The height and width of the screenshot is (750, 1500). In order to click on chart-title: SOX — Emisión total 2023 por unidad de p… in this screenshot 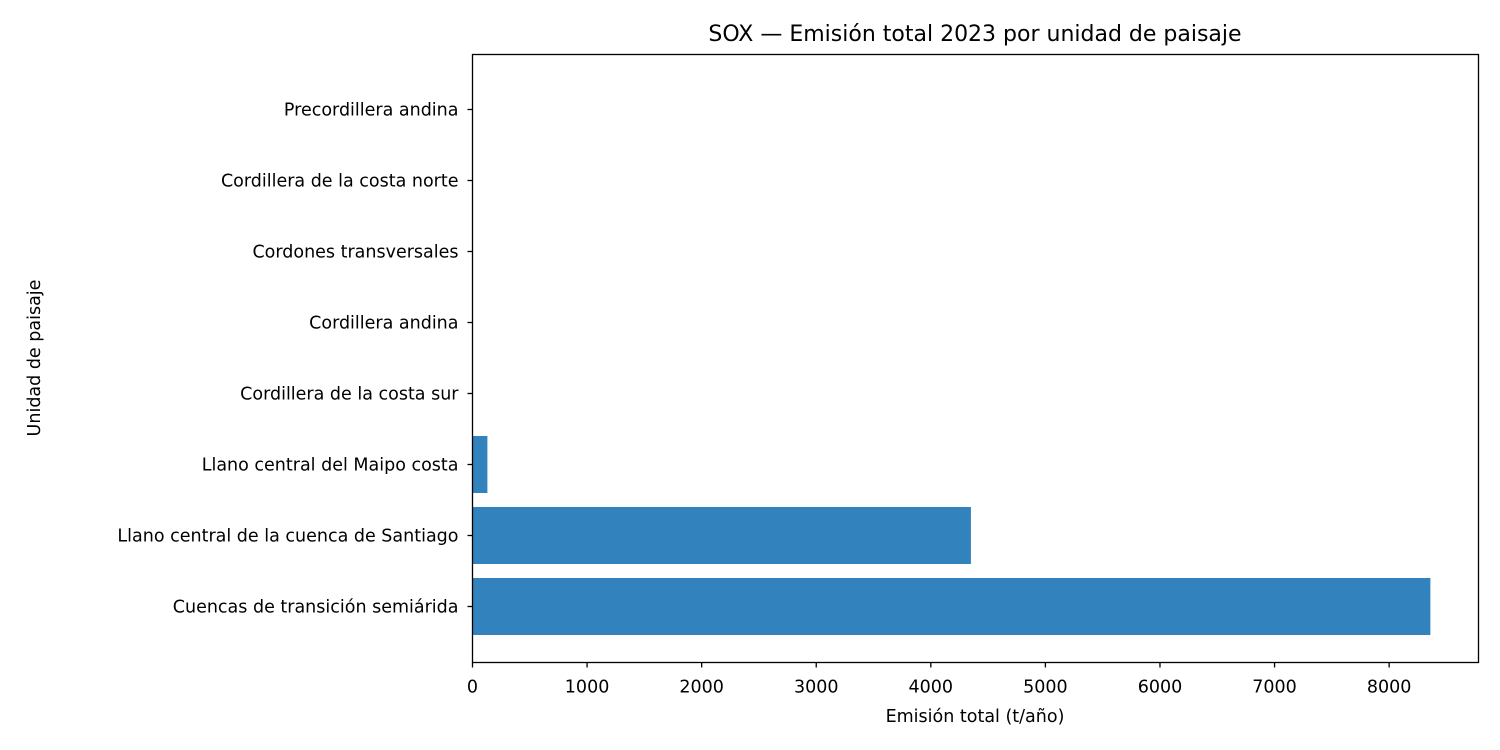, I will do `click(974, 34)`.